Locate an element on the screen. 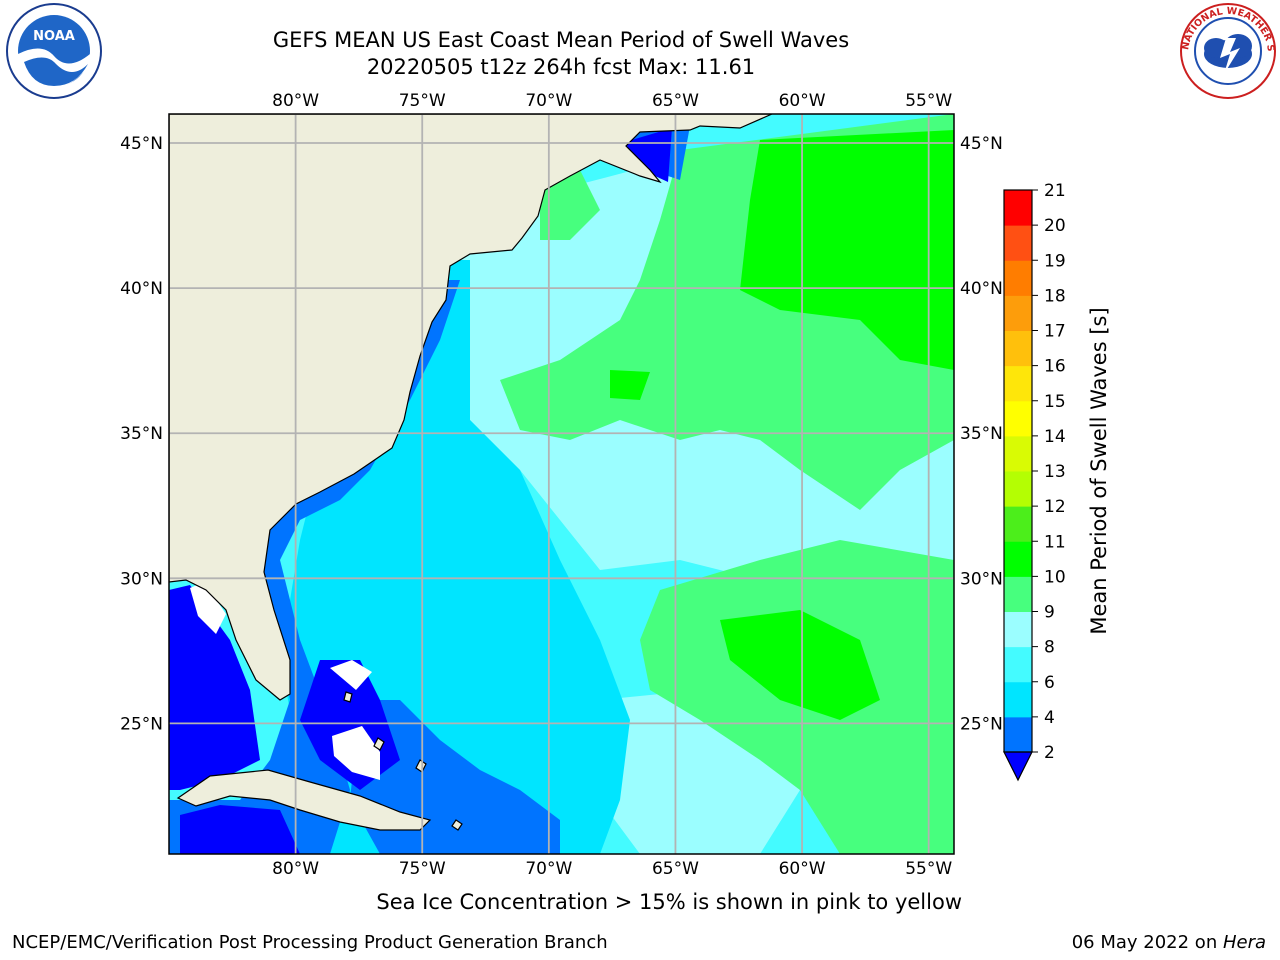 Image resolution: width=1280 pixels, height=960 pixels. footer-machine: Hera is located at coordinates (1244, 942).